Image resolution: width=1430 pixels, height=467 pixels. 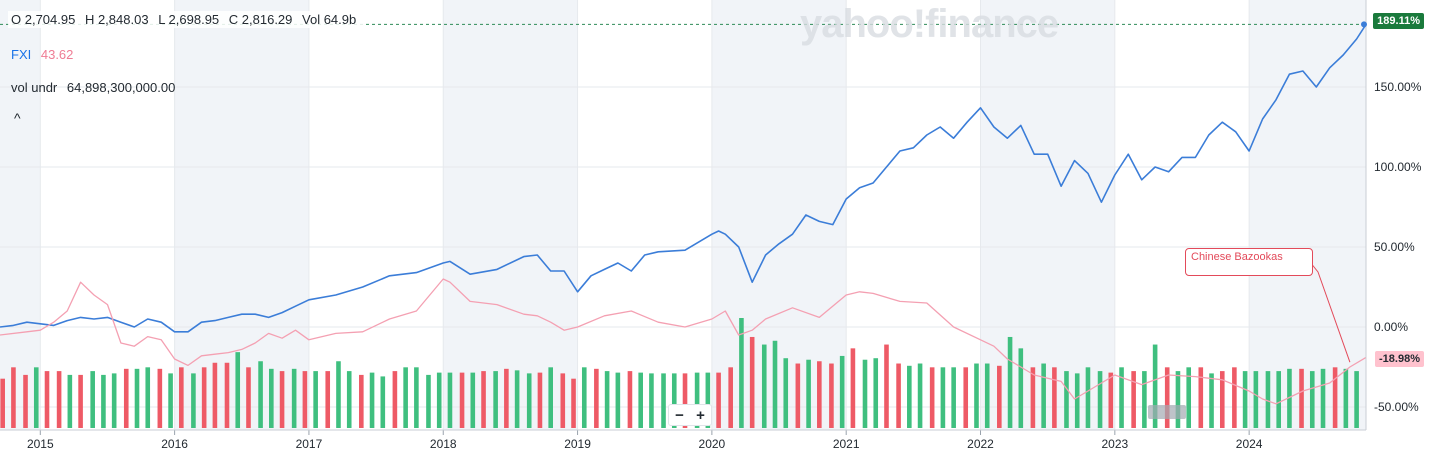 I want to click on comparison-symbol: FXI 43.62, so click(x=42, y=54).